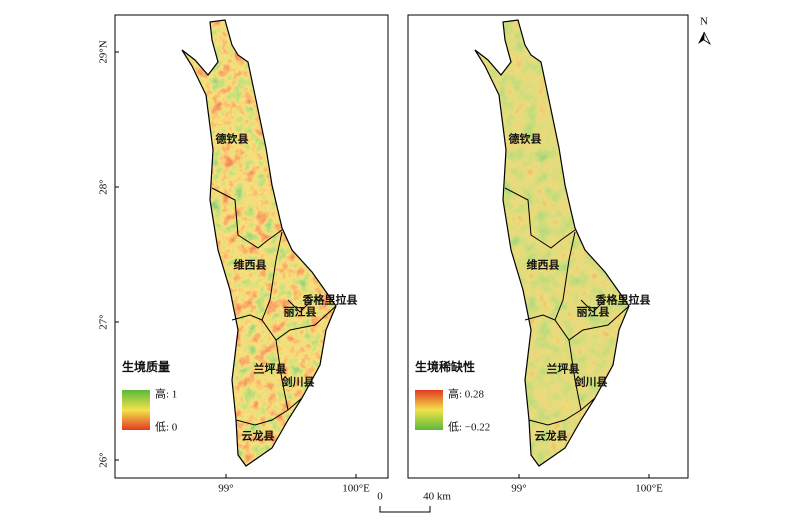  I want to click on legend-title: 生境质量, so click(146, 366).